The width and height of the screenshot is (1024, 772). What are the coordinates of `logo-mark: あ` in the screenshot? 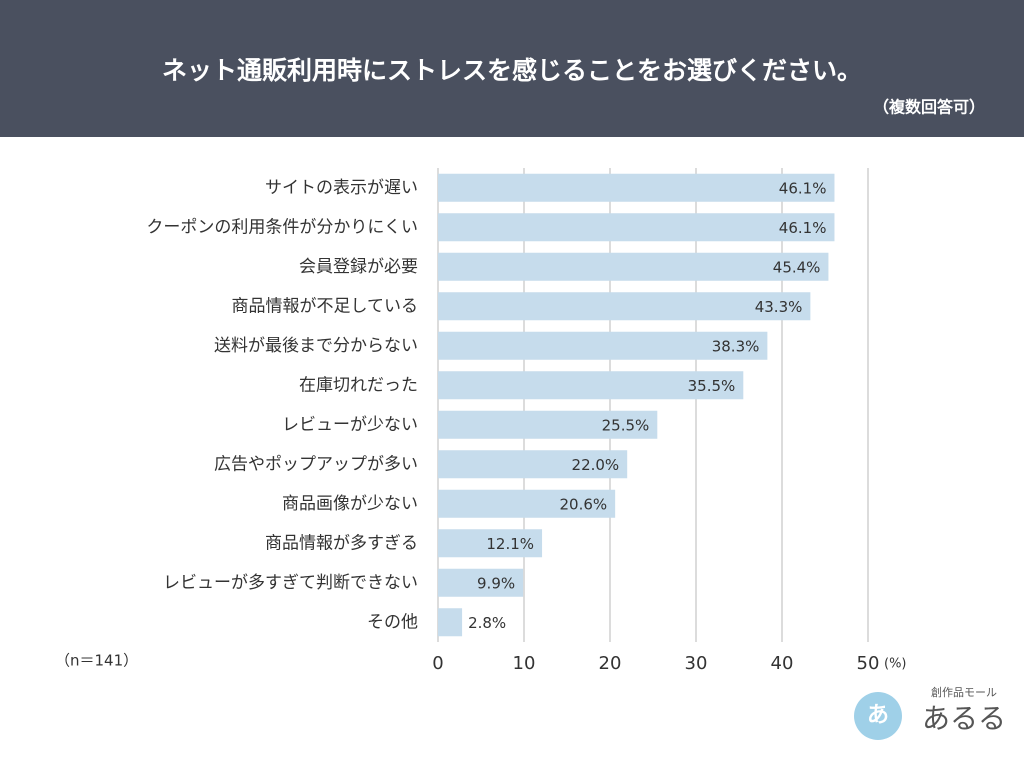 It's located at (878, 715).